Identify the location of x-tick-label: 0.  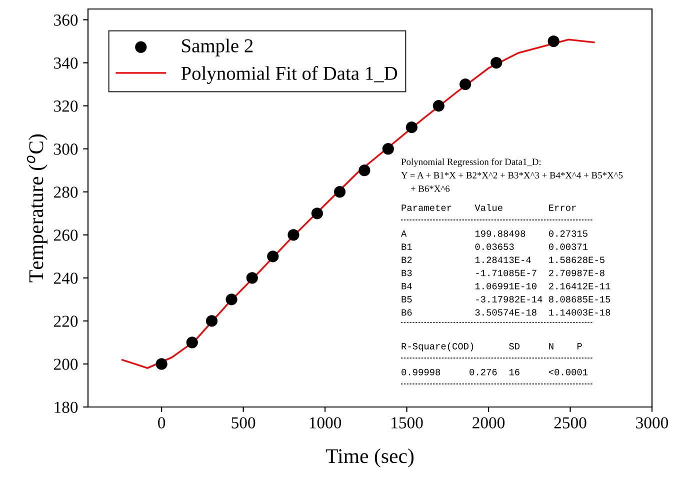
(162, 422).